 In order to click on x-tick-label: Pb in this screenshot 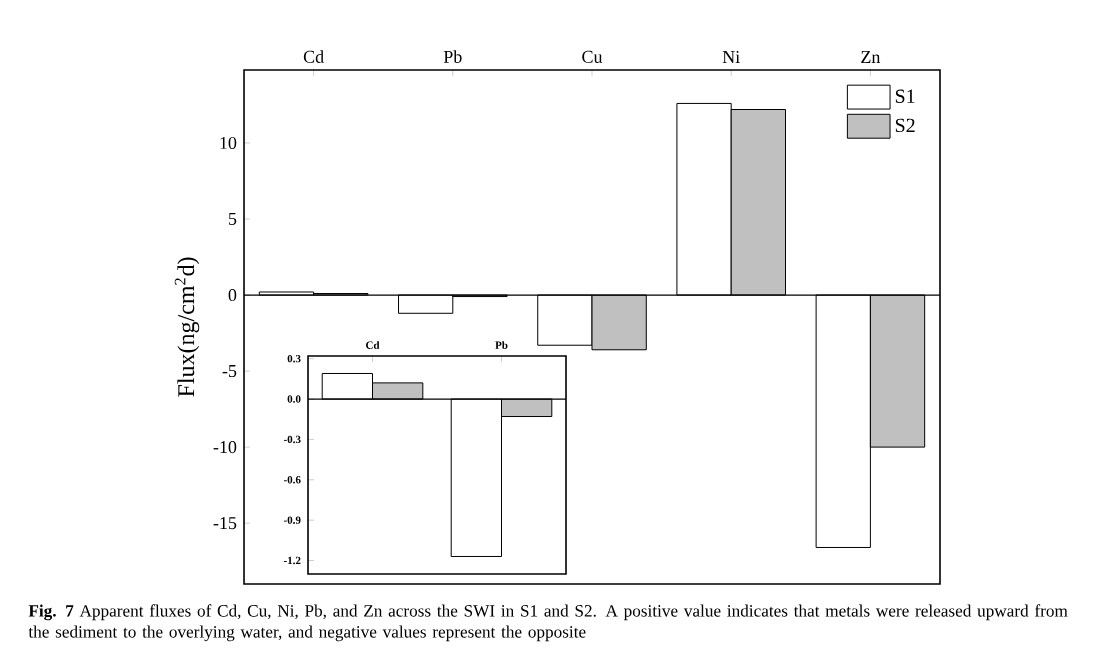, I will do `click(452, 56)`.